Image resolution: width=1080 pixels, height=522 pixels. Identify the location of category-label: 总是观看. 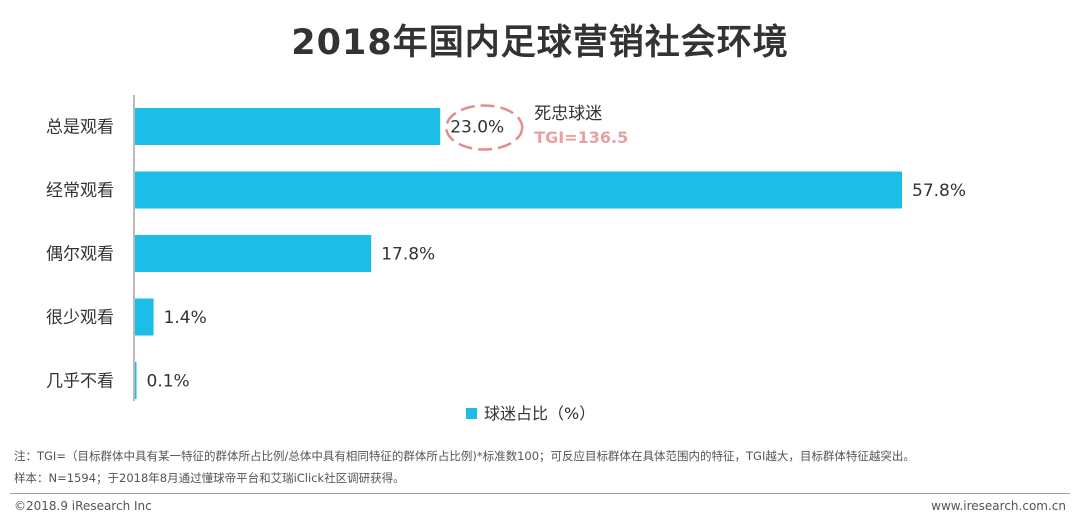
(80, 128).